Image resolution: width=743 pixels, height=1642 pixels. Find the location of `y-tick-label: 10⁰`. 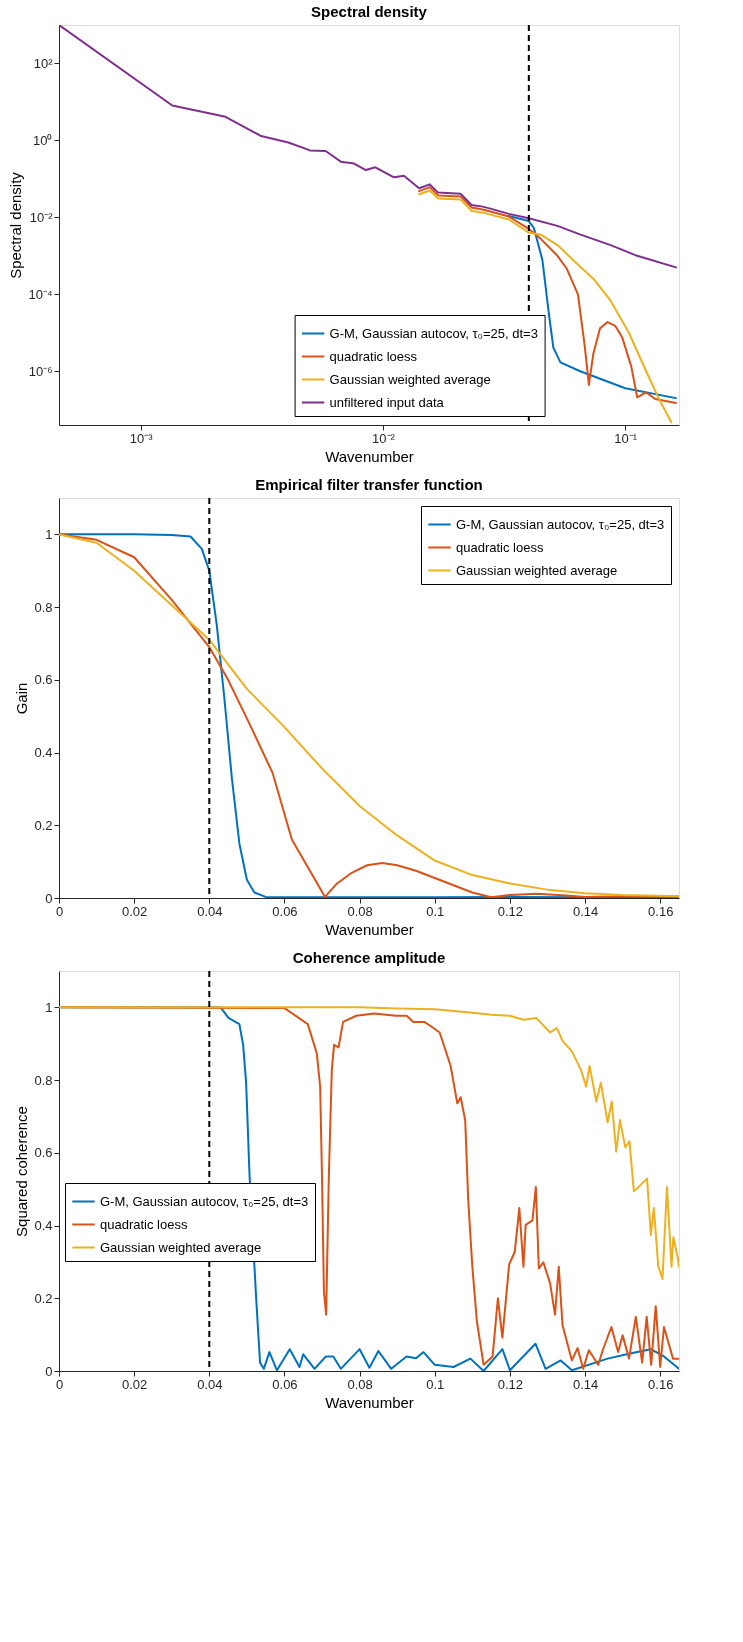

y-tick-label: 10⁰ is located at coordinates (43, 140).